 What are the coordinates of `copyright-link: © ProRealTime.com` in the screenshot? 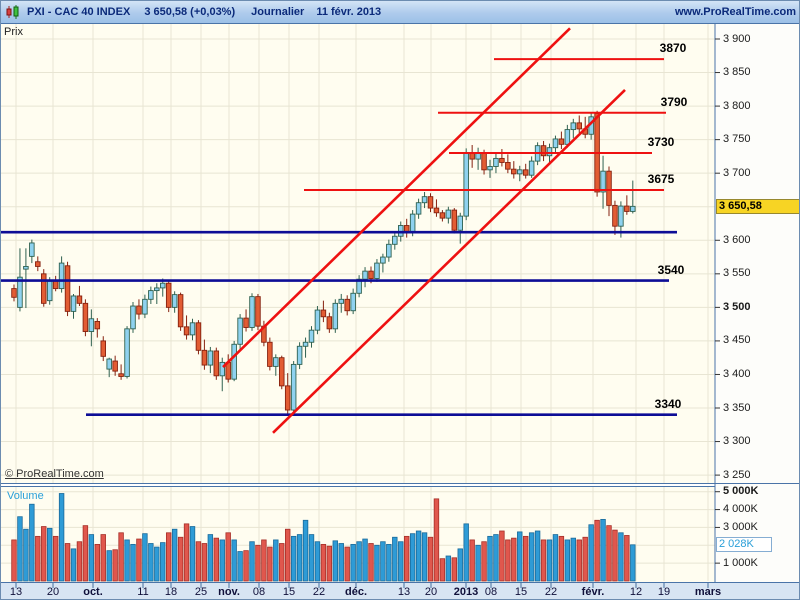 It's located at (54, 474).